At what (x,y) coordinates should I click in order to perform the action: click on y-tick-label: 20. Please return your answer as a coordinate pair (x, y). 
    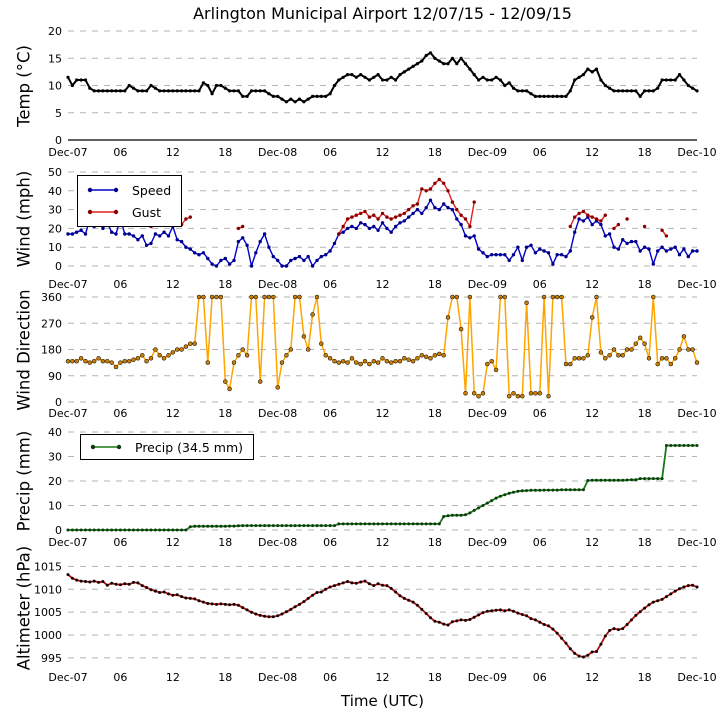
    Looking at the image, I should click on (55, 31).